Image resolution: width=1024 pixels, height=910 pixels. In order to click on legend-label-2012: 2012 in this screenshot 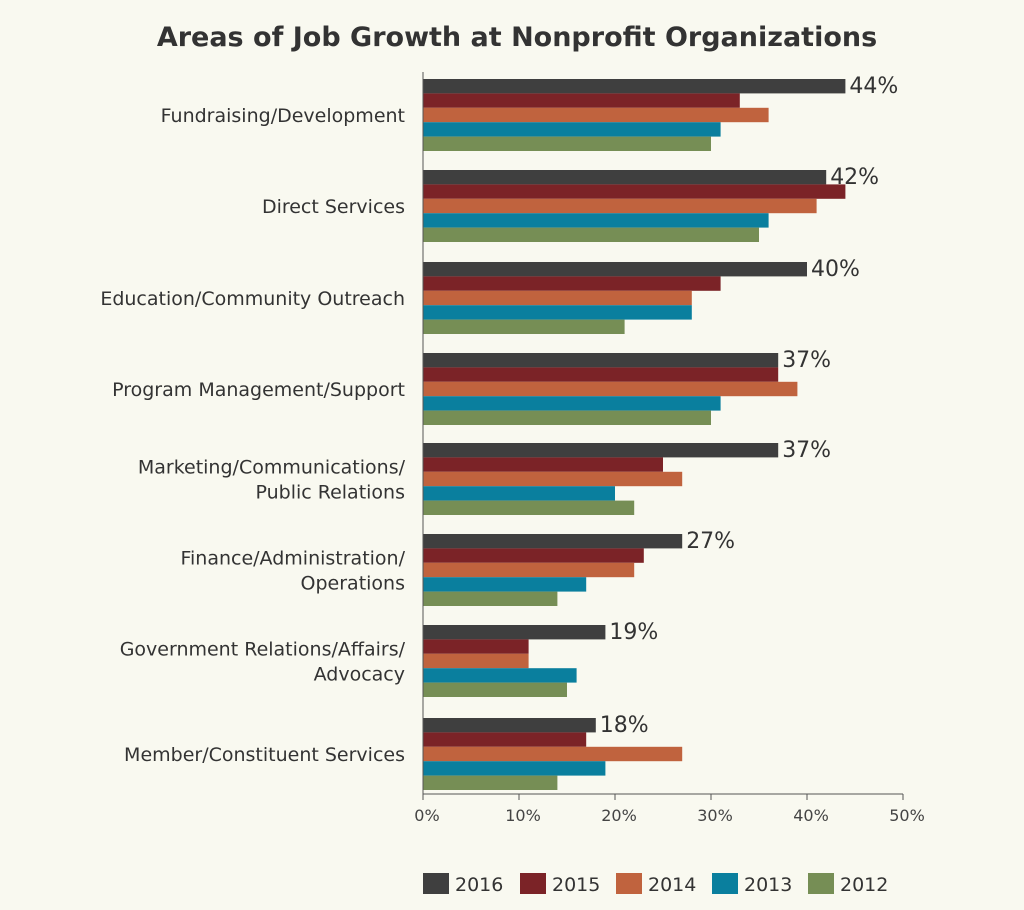, I will do `click(864, 885)`.